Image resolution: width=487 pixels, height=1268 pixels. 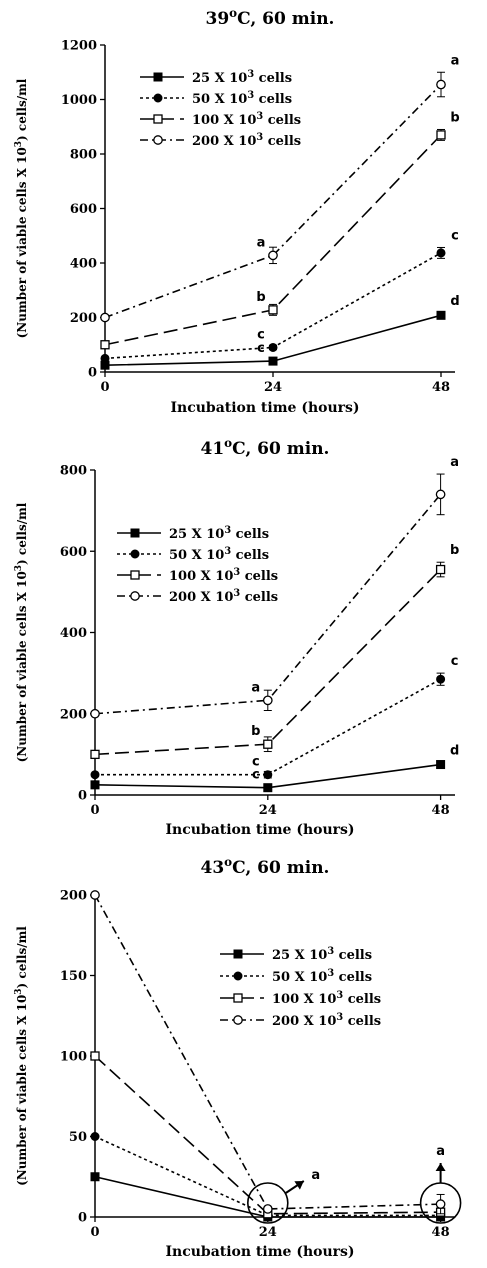 I want to click on y-tick-label: 50, so click(x=78, y=1137).